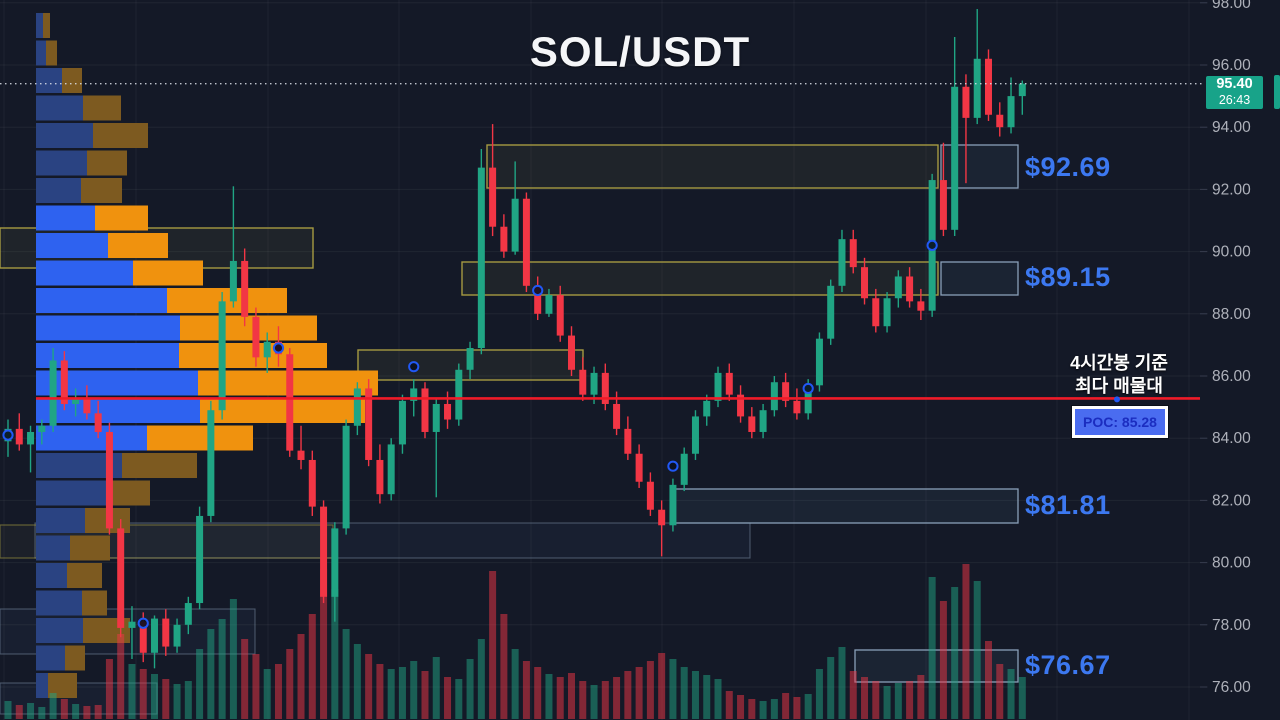 The image size is (1280, 720). I want to click on price-axis-label: 90.00, so click(1231, 252).